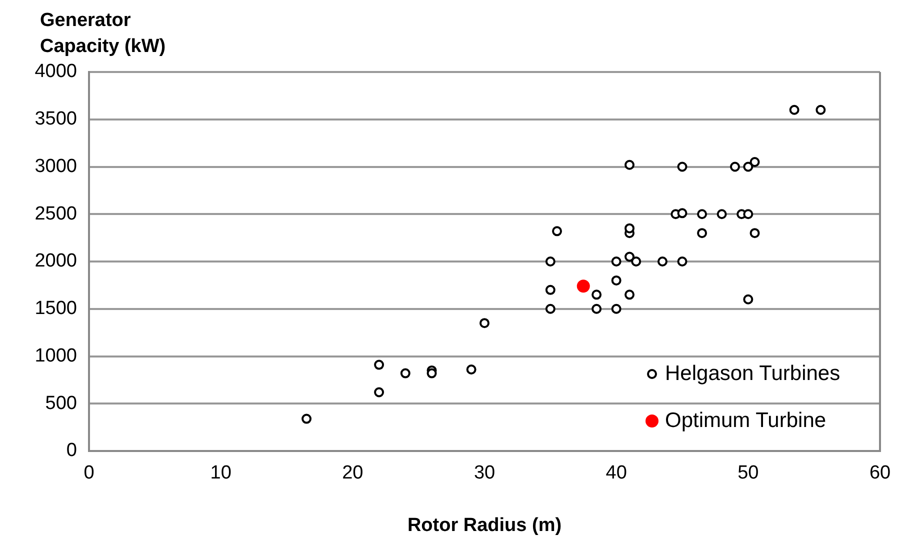  Describe the element at coordinates (745, 420) in the screenshot. I see `legend-label: Optimum Turbine` at that location.